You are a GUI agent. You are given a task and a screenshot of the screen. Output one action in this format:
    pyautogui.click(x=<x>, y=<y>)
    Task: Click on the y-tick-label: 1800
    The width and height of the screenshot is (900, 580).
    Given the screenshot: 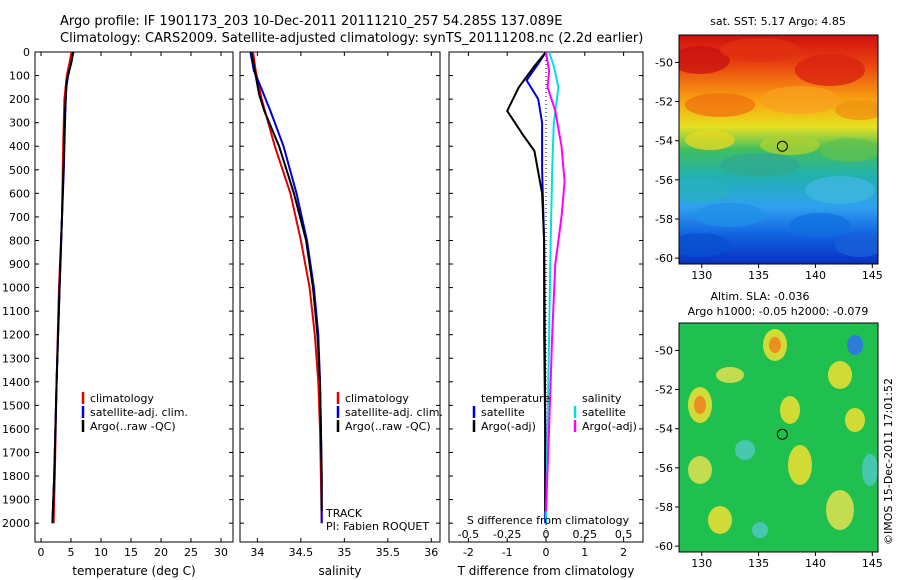 What is the action you would take?
    pyautogui.click(x=16, y=476)
    